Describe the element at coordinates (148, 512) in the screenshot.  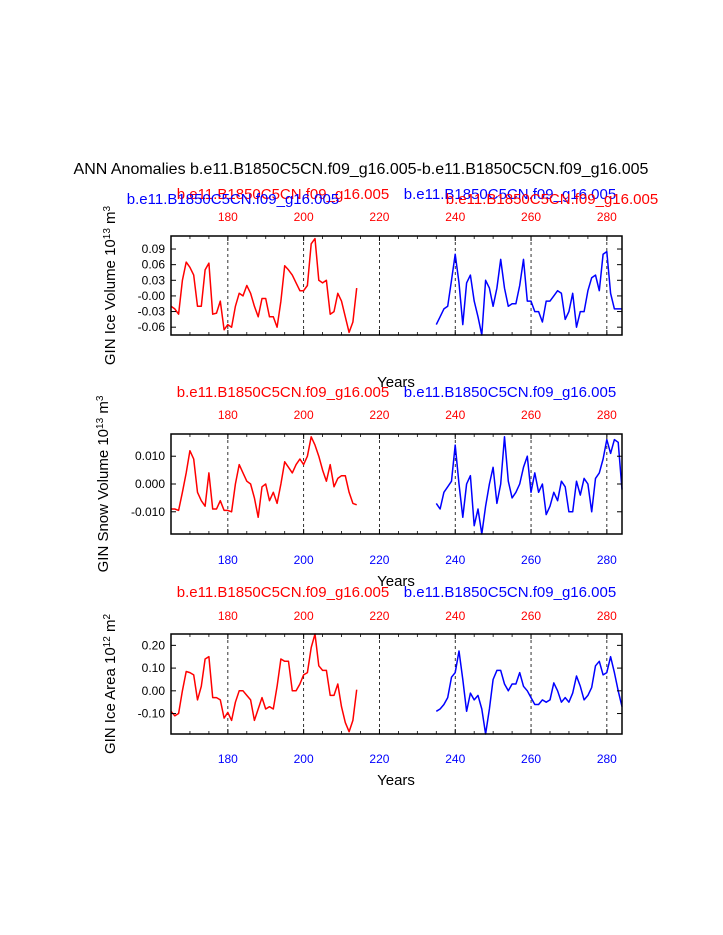
I see `y-tick-label: -0.010` at that location.